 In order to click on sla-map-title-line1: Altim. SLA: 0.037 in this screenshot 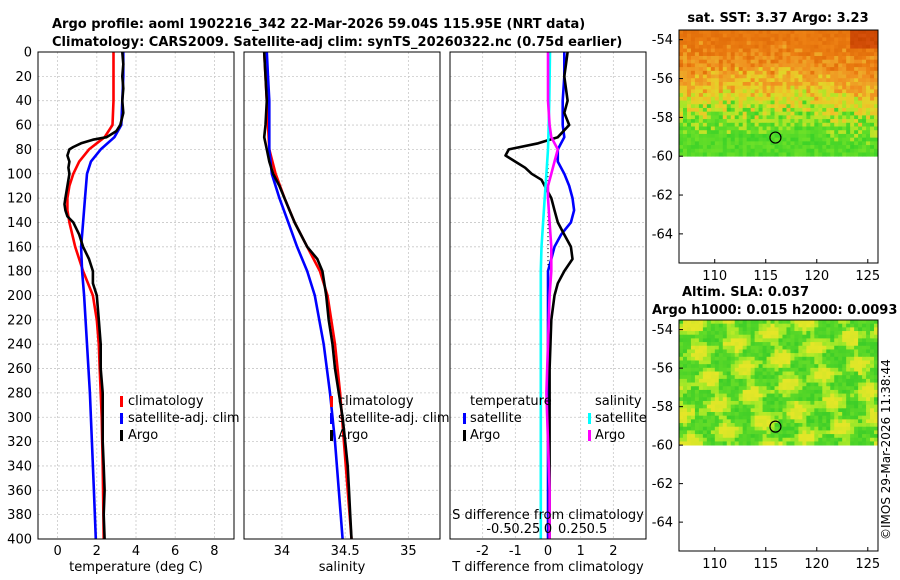, I will do `click(745, 292)`.